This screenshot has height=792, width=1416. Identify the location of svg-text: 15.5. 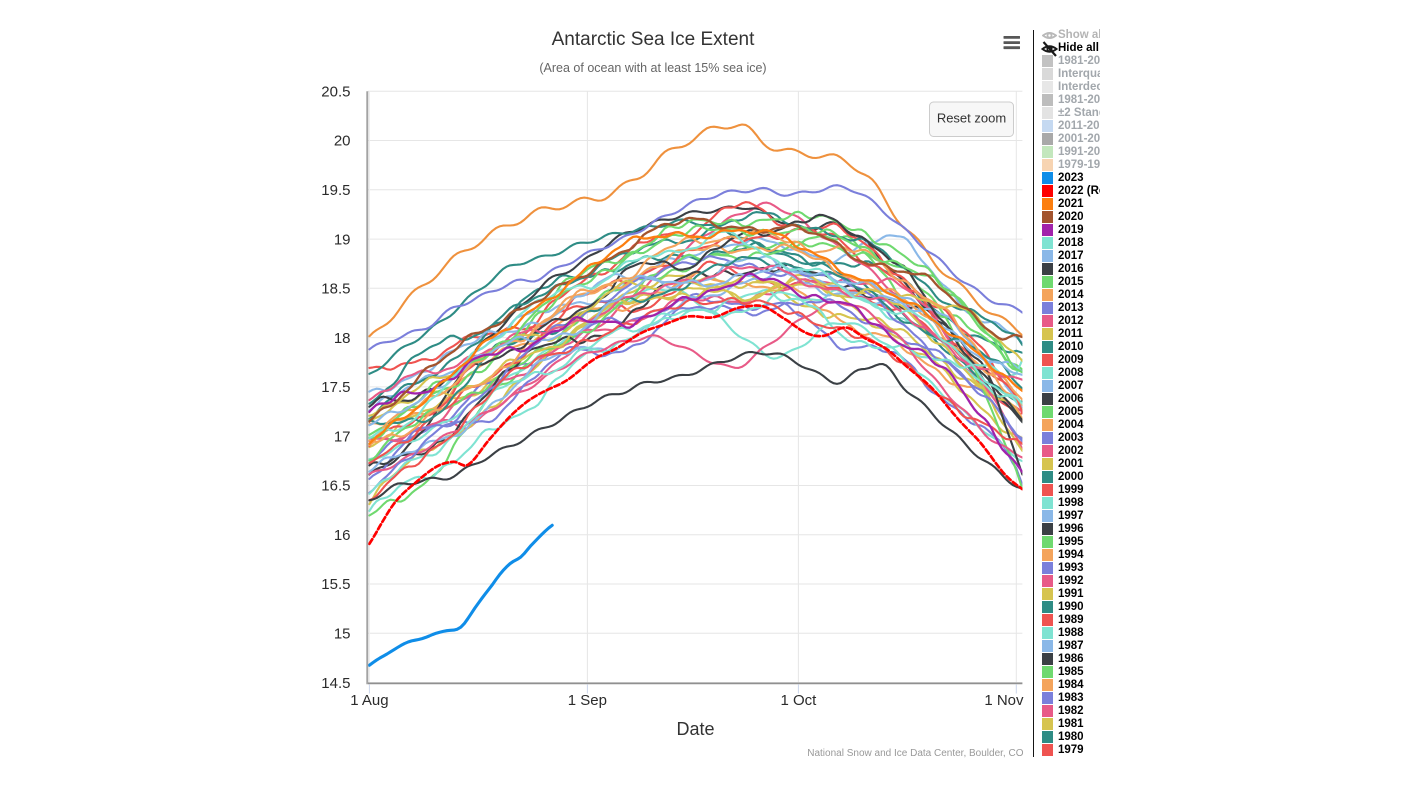
(335, 584).